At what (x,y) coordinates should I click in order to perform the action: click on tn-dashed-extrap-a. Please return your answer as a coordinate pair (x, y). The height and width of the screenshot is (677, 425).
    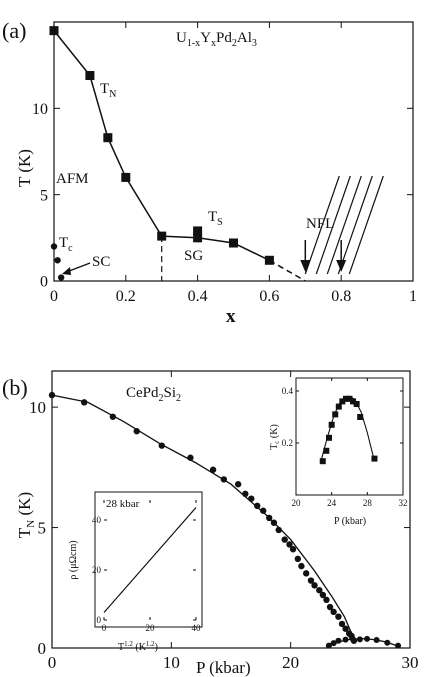
    Looking at the image, I should click on (287, 270).